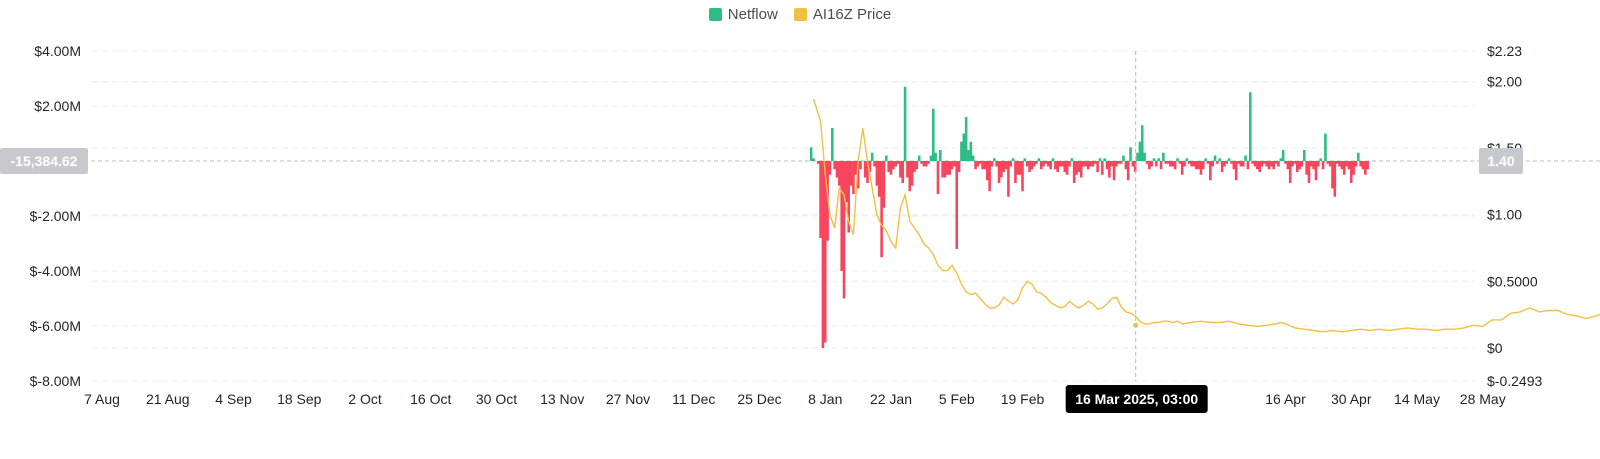 The width and height of the screenshot is (1600, 459). Describe the element at coordinates (800, 14) in the screenshot. I see `price-swatch` at that location.